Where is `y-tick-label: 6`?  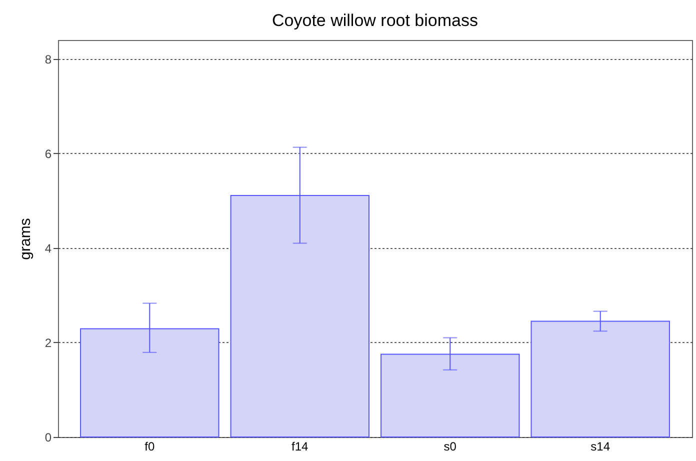 y-tick-label: 6 is located at coordinates (48, 153).